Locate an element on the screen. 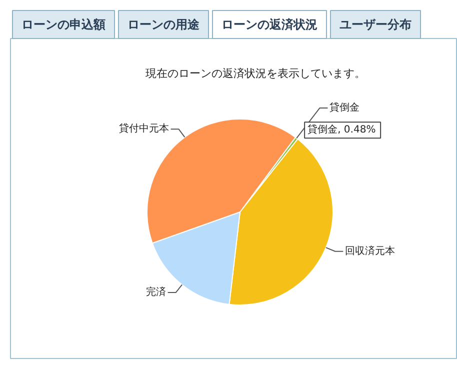 This screenshot has height=368, width=457. slice-label: 回収済元本 is located at coordinates (370, 250).